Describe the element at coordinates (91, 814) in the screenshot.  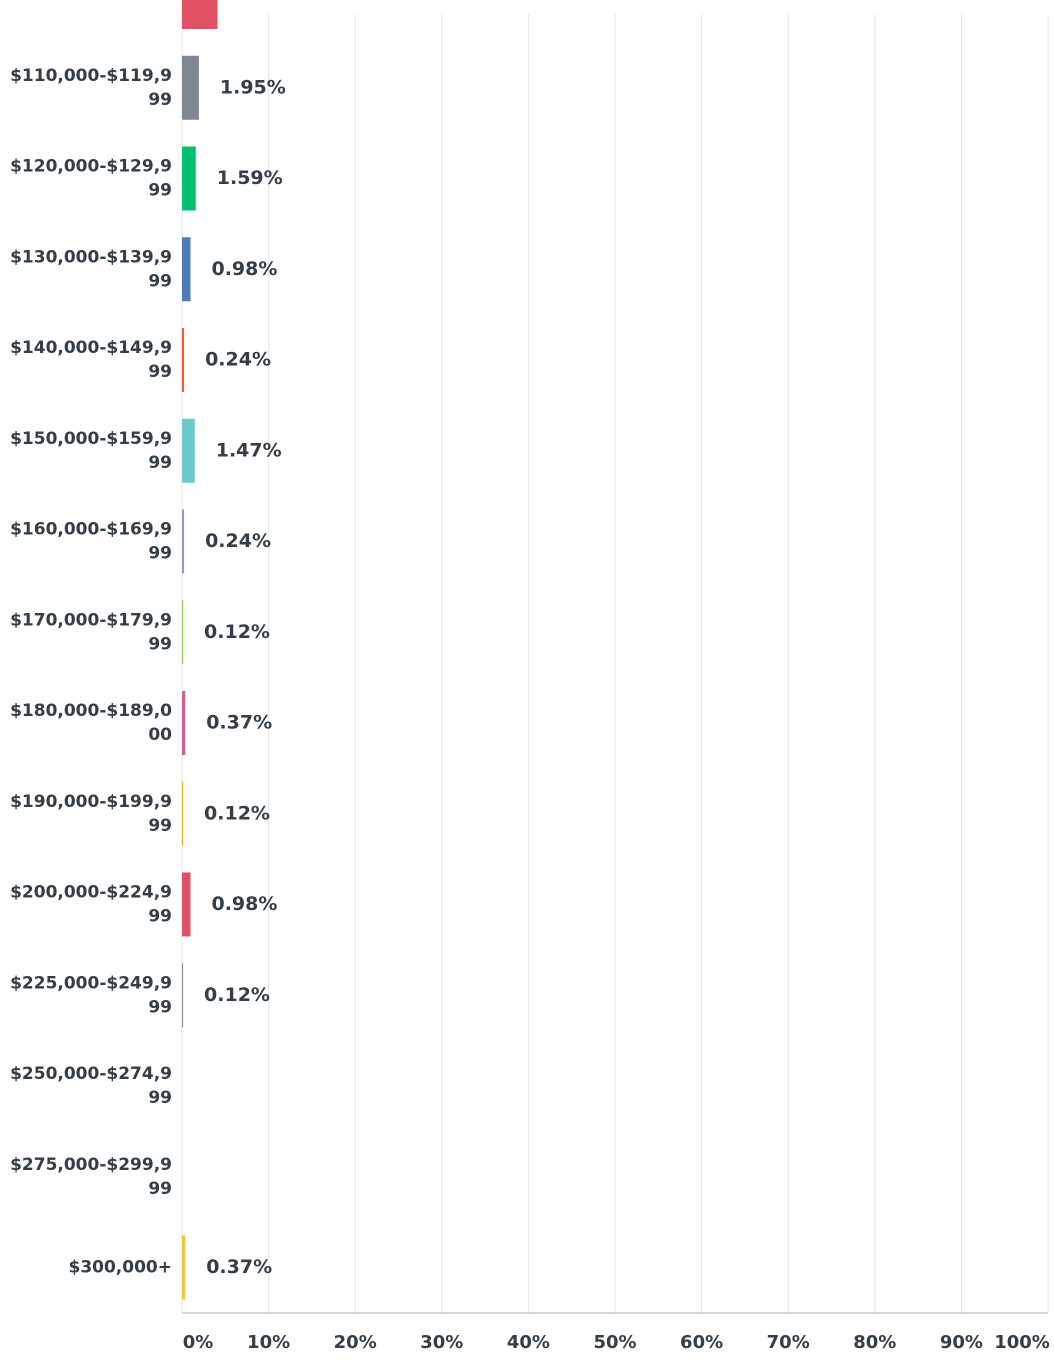
I see `y-tick-label: $190,000-$199,9 99` at that location.